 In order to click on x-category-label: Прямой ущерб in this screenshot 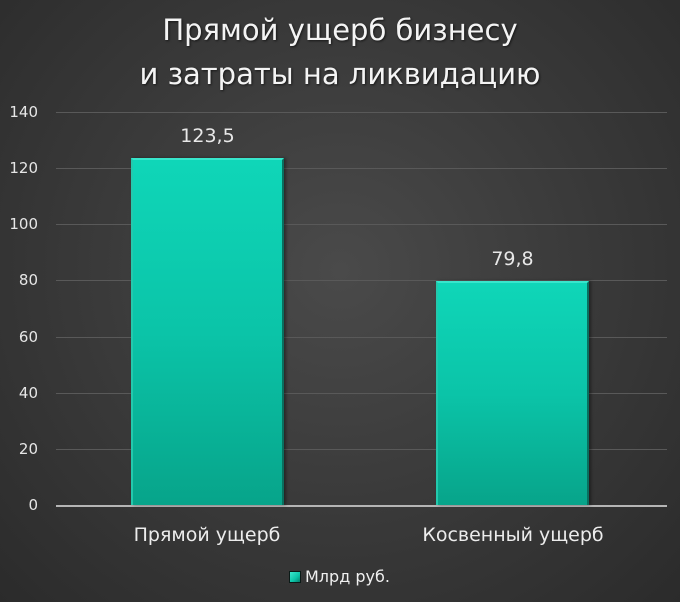, I will do `click(207, 535)`.